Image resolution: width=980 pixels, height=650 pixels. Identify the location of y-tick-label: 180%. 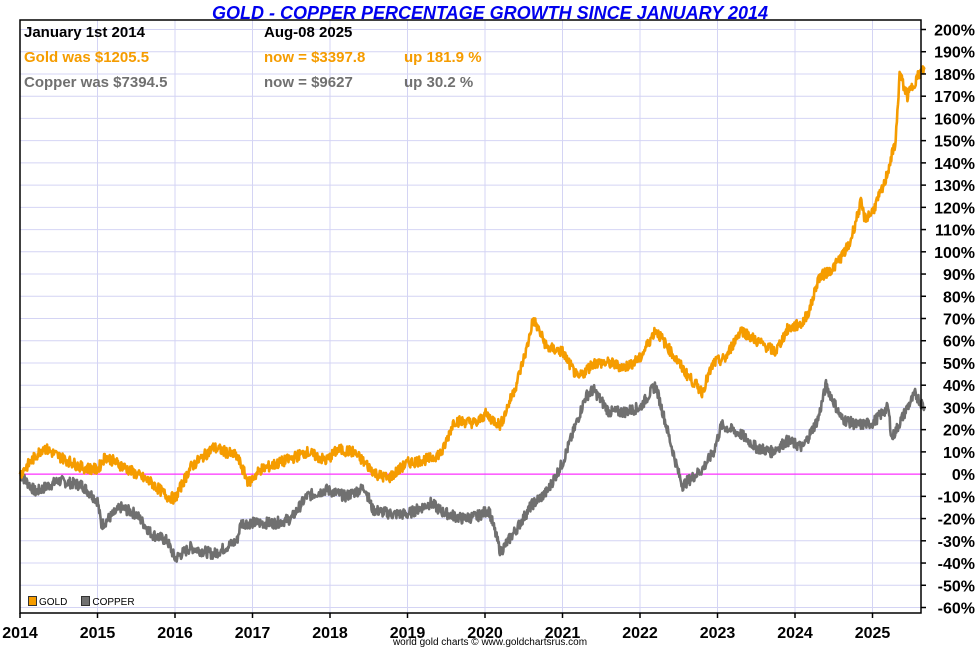
(954, 75).